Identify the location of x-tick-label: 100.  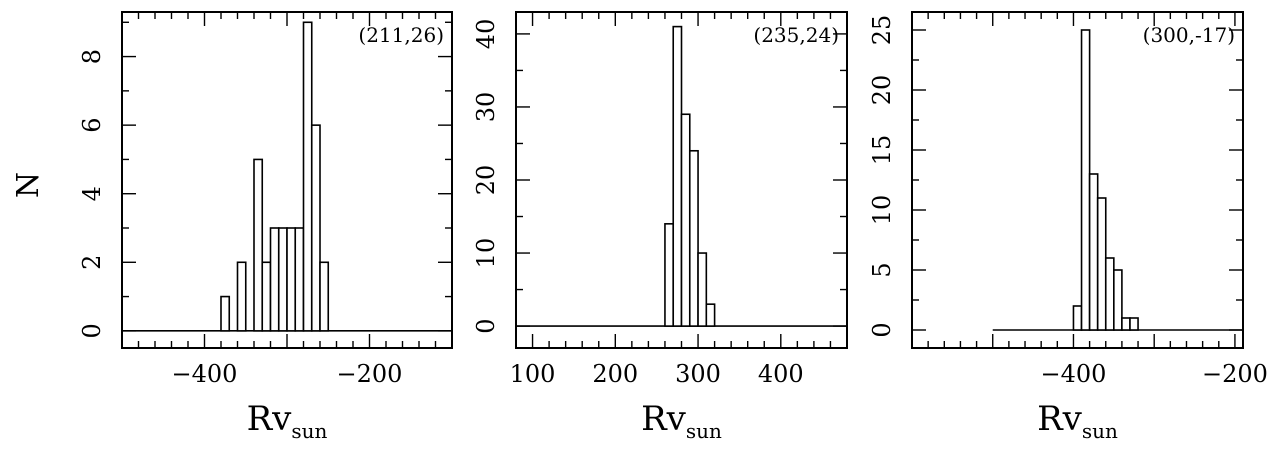
(533, 374).